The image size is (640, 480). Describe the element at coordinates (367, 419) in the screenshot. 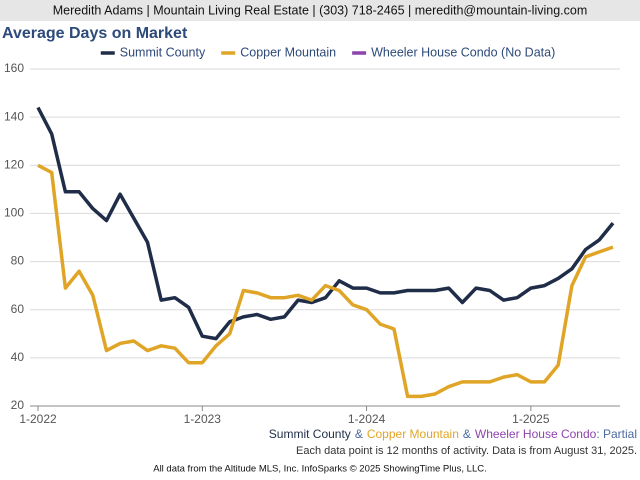

I see `x-tick-label: 1-2024` at that location.